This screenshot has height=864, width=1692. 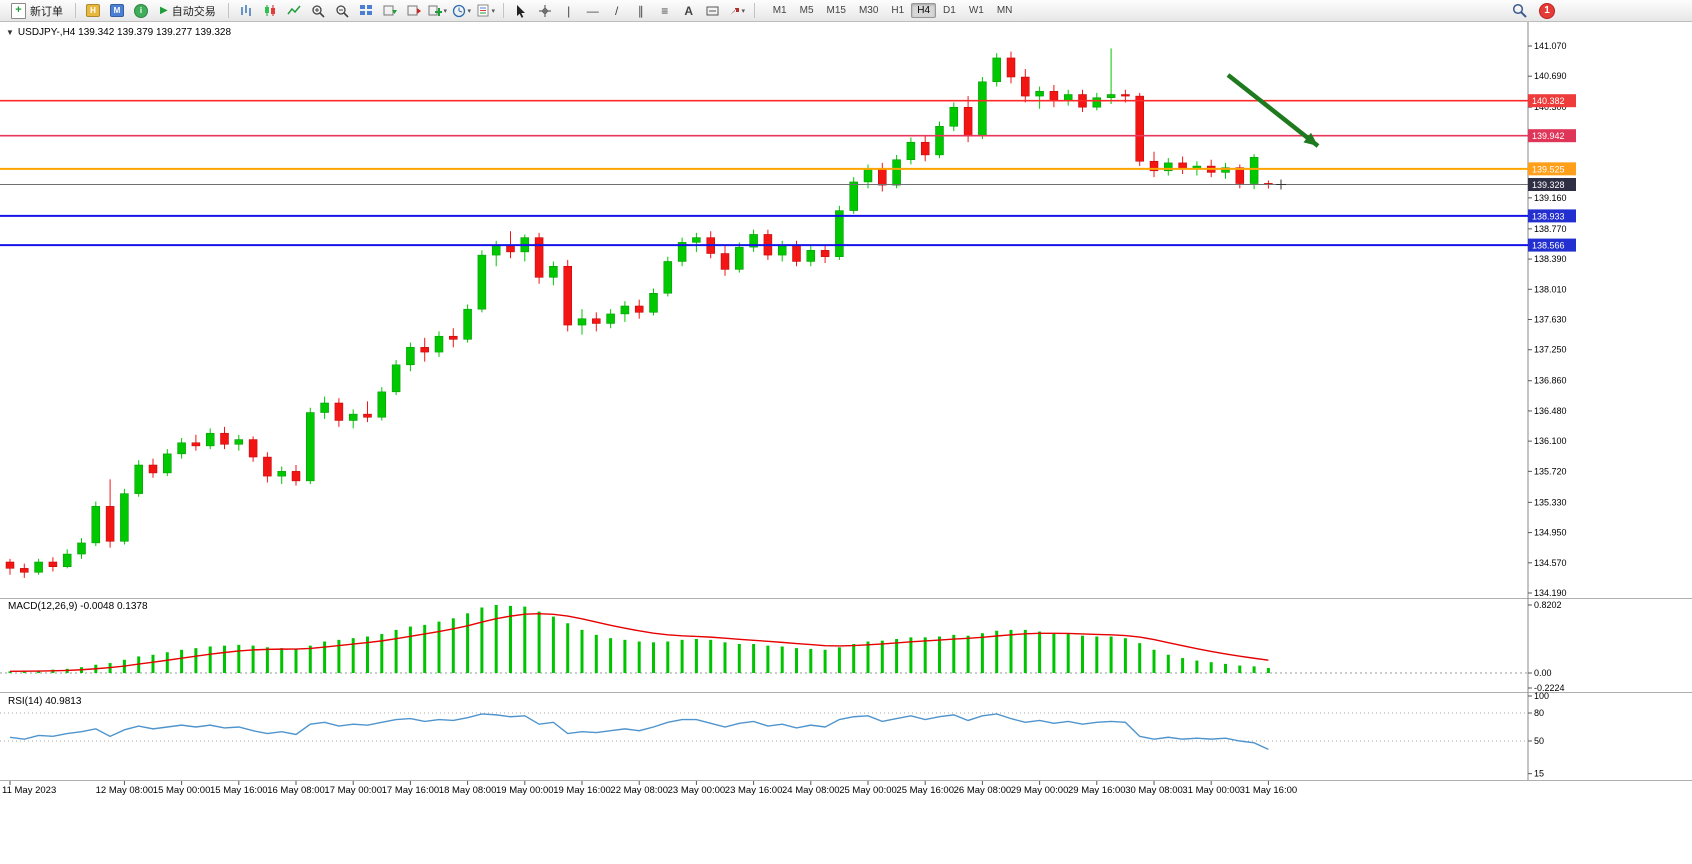 I want to click on svg-text: 50, so click(x=1539, y=741).